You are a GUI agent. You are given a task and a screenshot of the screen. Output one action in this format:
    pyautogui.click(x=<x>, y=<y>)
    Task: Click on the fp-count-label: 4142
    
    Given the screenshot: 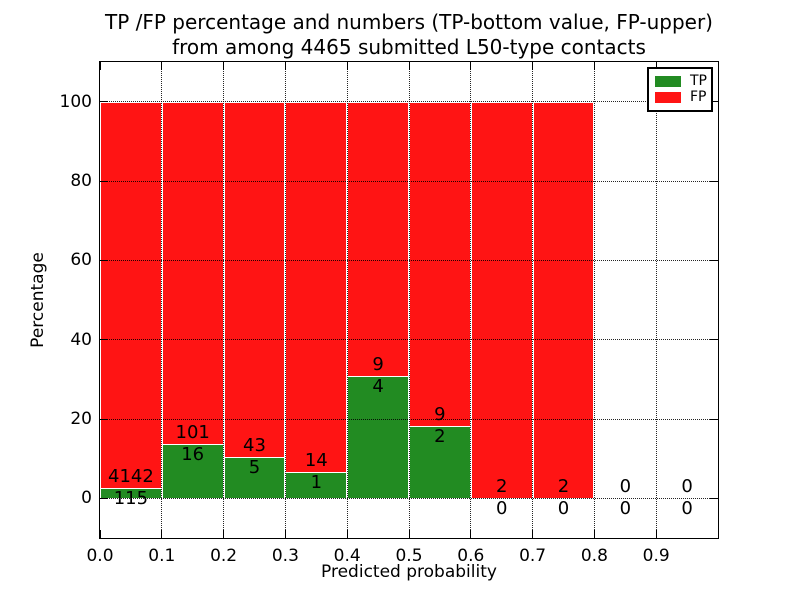 What is the action you would take?
    pyautogui.click(x=131, y=476)
    